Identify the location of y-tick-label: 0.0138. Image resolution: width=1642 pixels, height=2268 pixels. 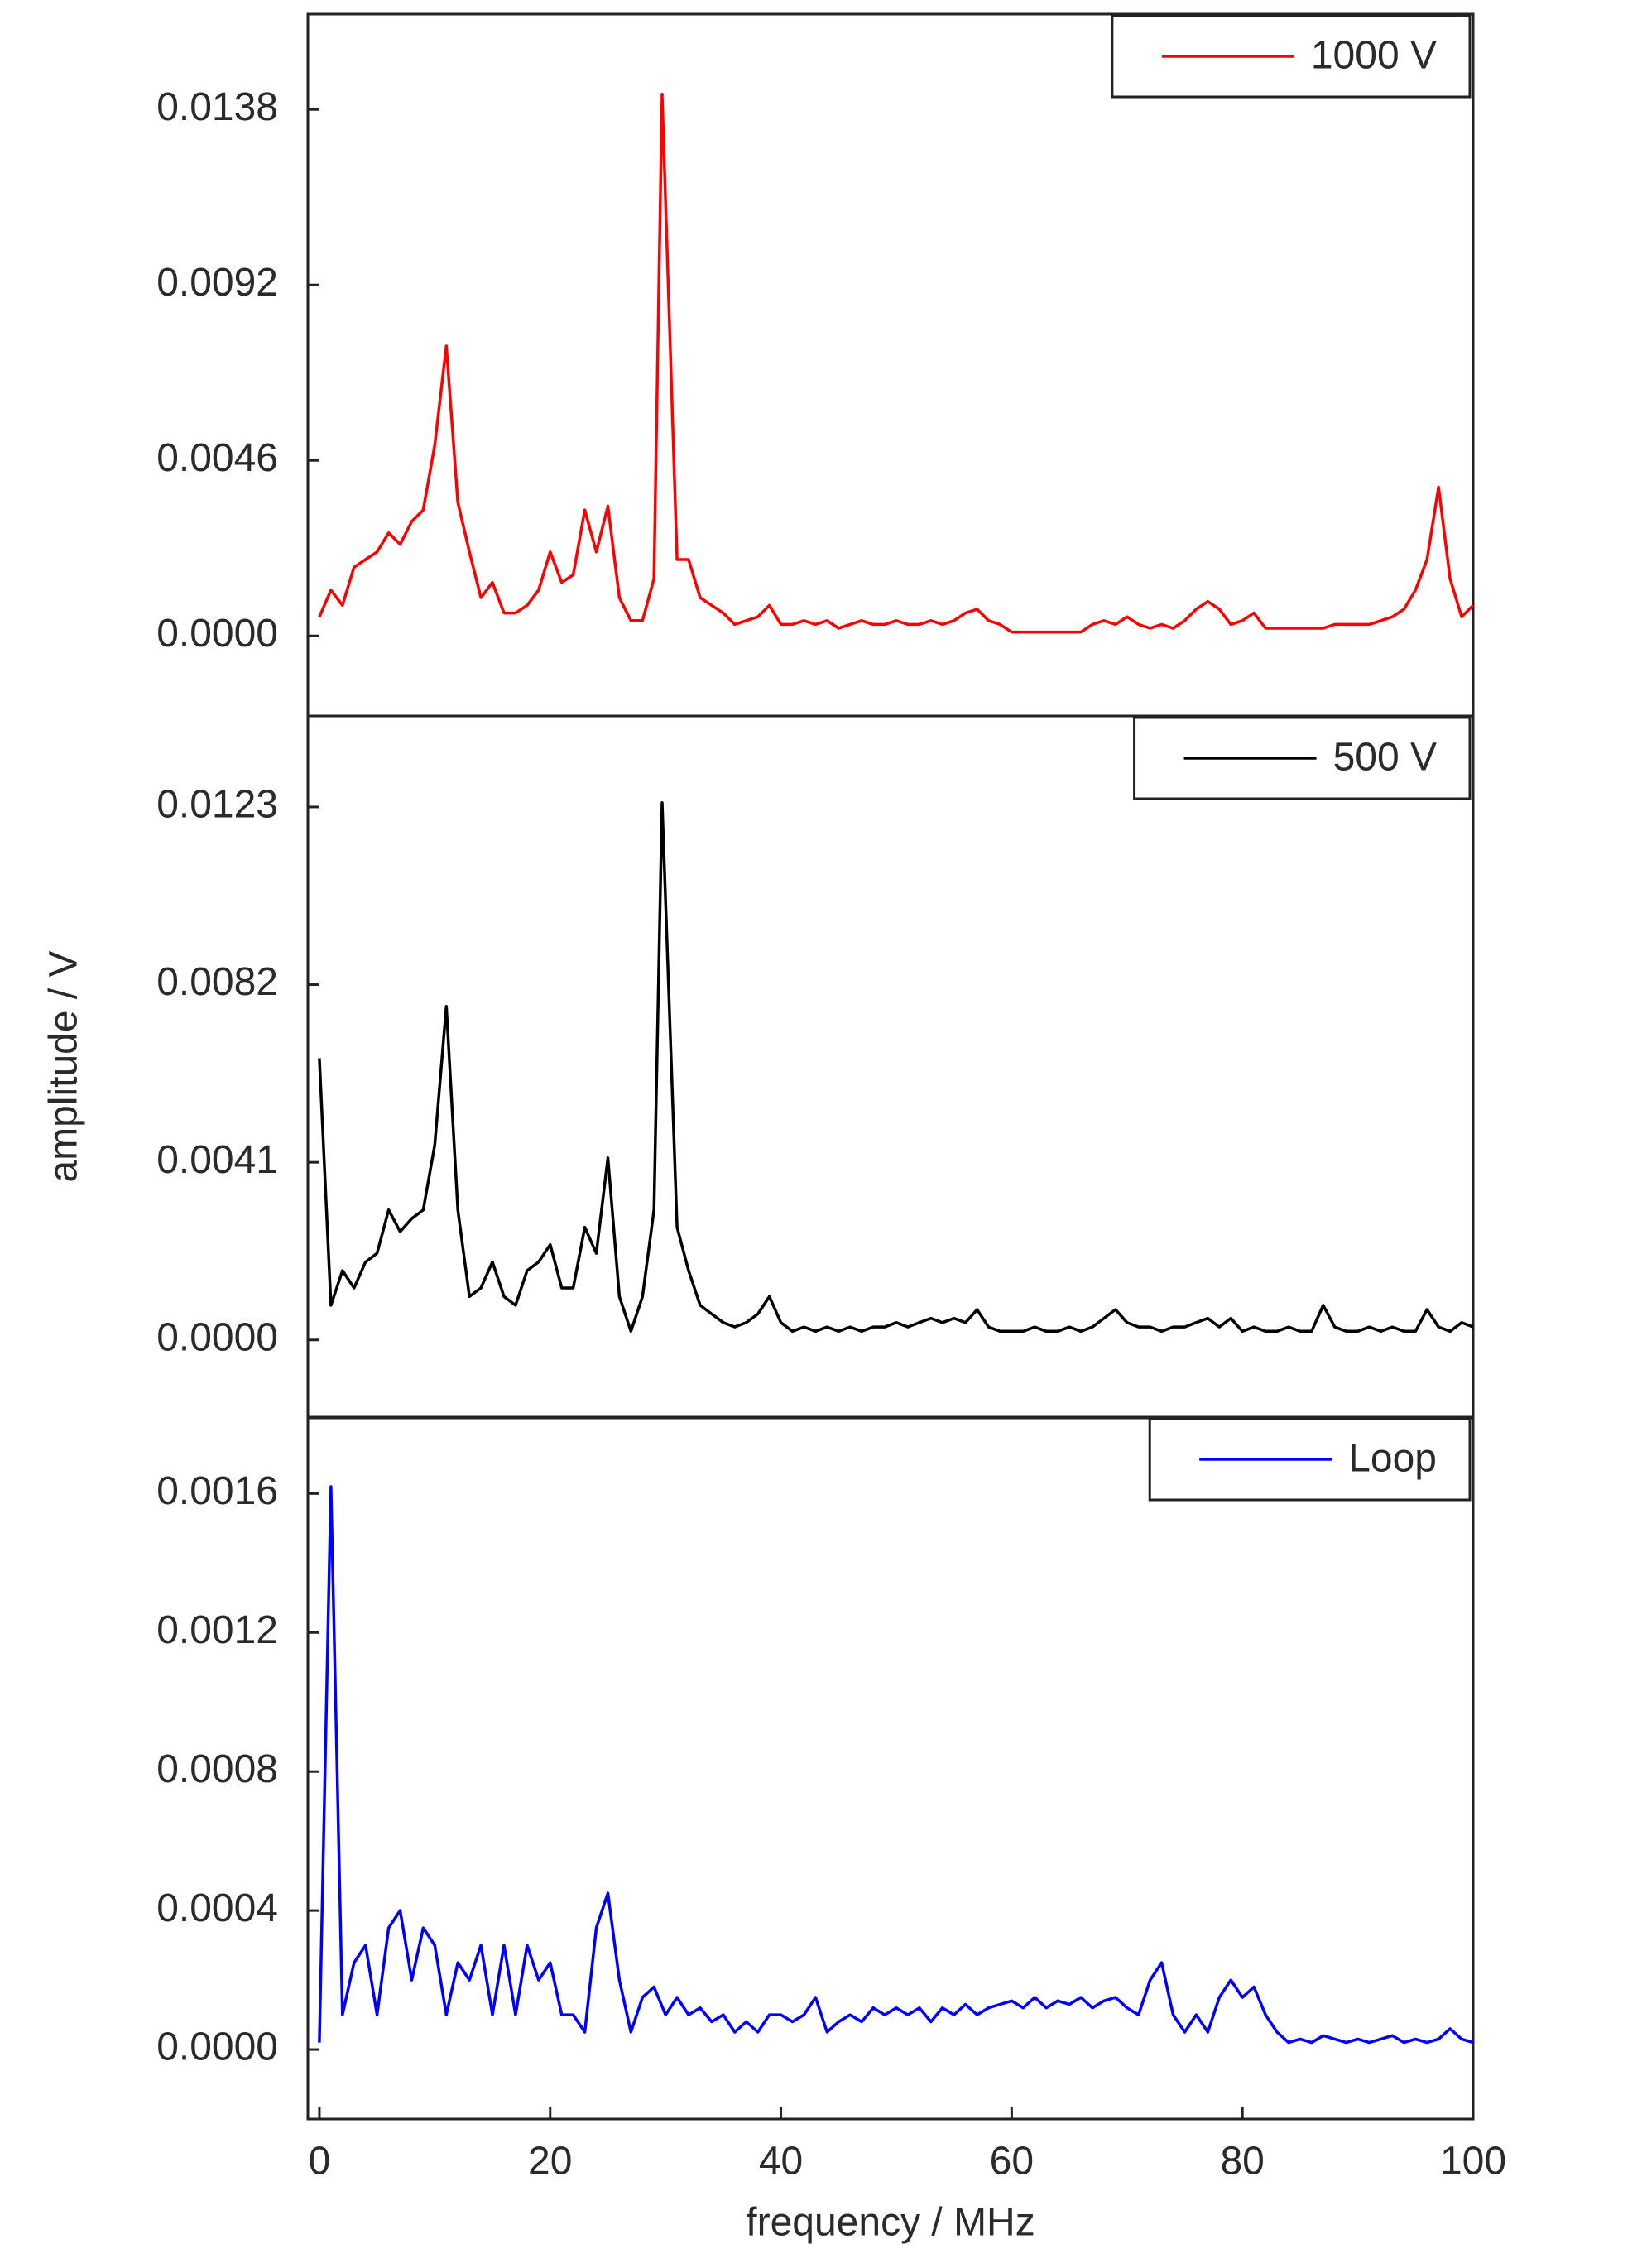
(217, 107).